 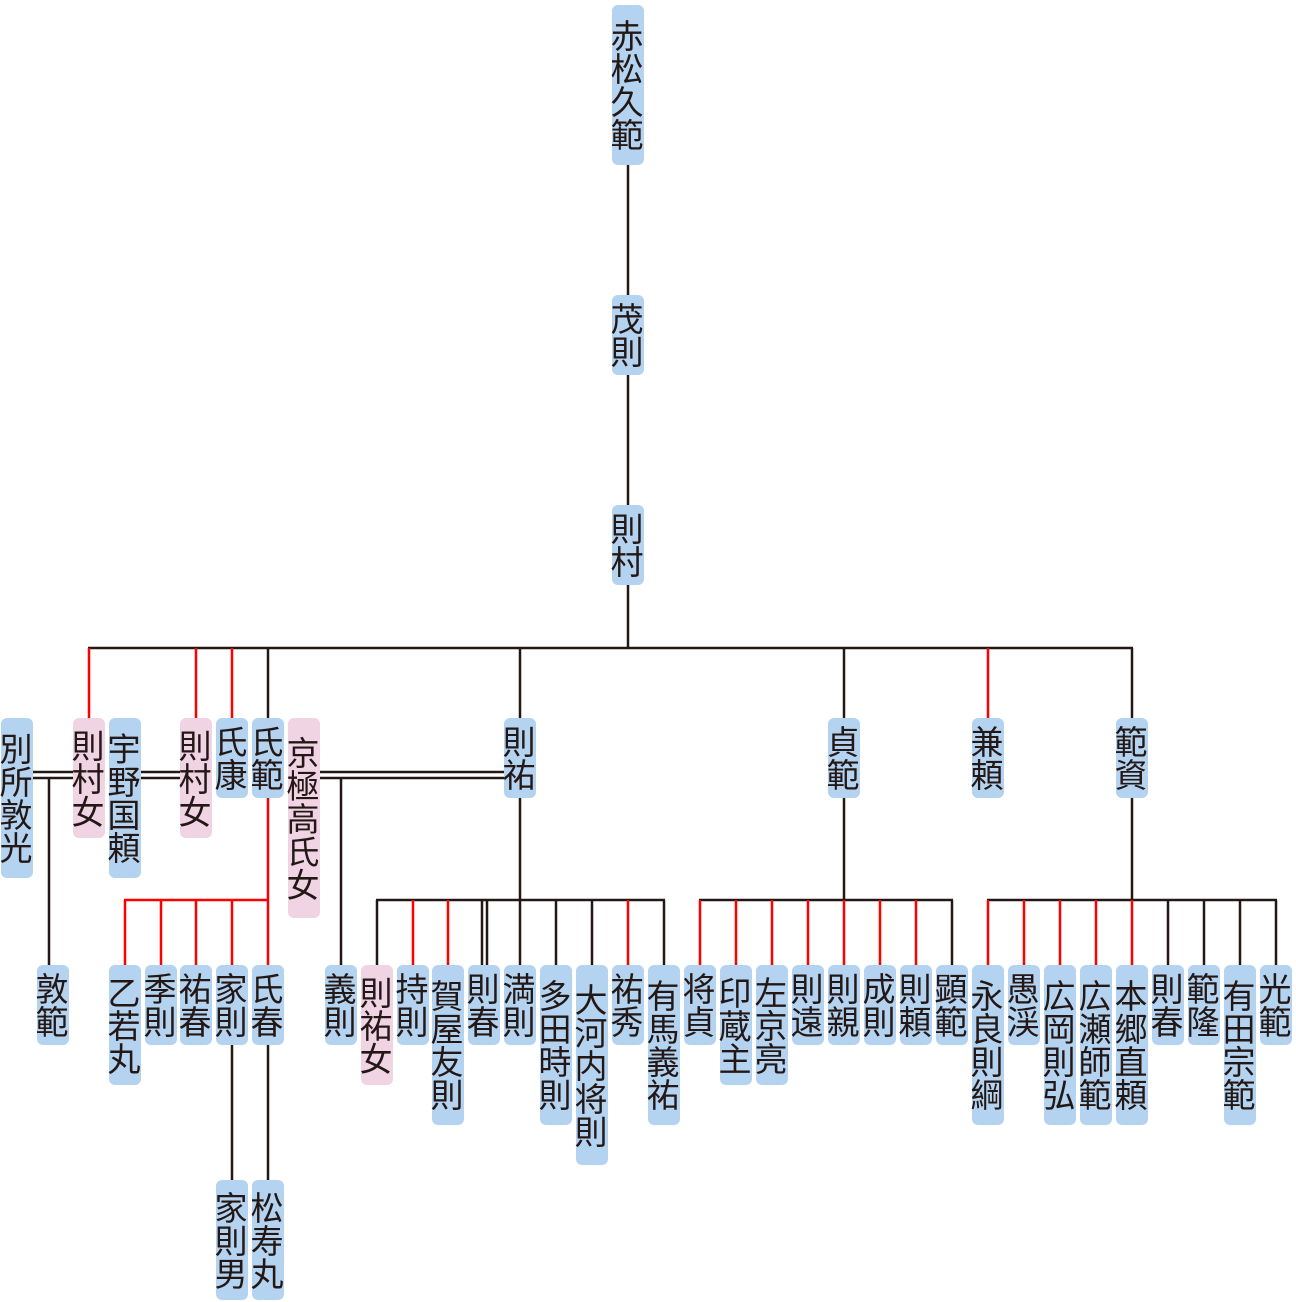 I want to click on person-node: 賀屋友則, so click(x=444, y=1045).